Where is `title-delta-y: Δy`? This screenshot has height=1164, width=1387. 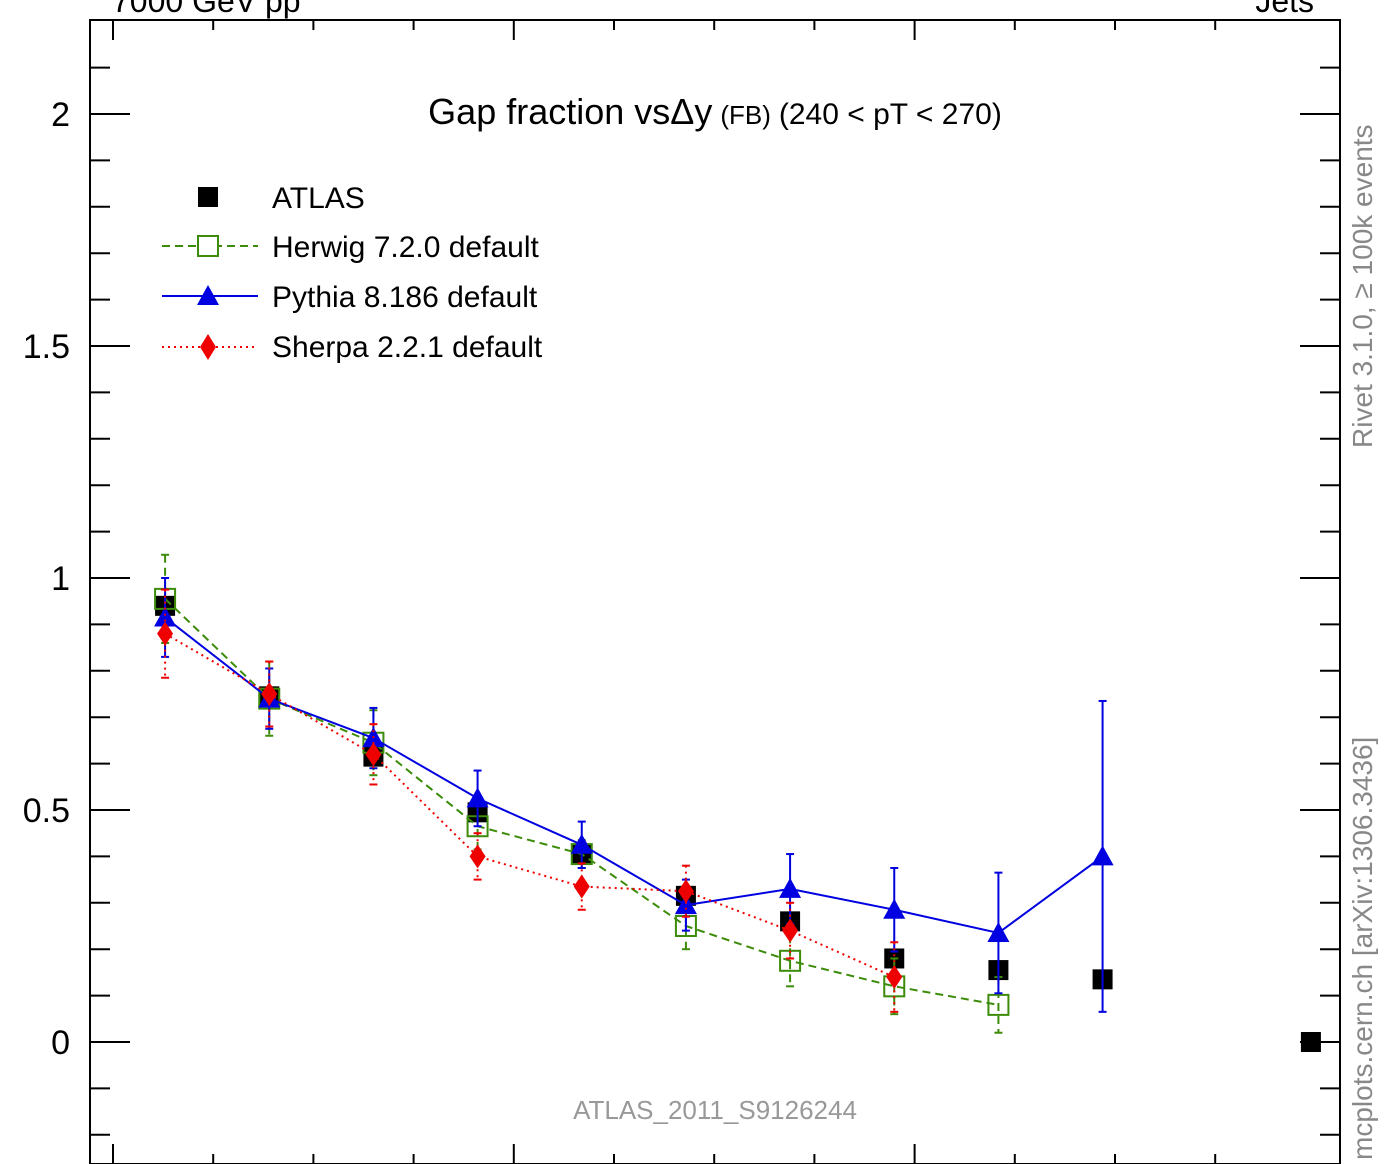 title-delta-y: Δy is located at coordinates (691, 111).